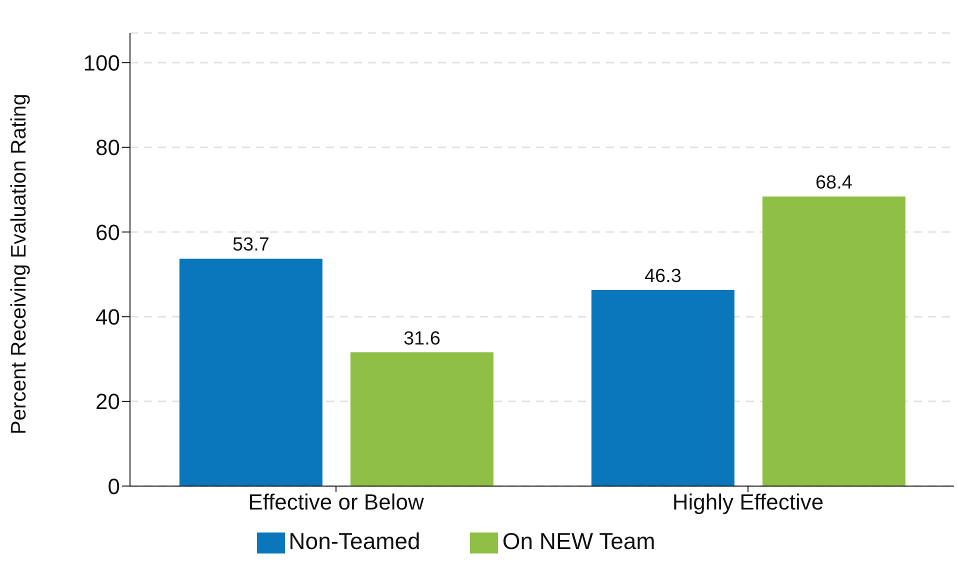  Describe the element at coordinates (114, 486) in the screenshot. I see `y-tick-label: 0` at that location.